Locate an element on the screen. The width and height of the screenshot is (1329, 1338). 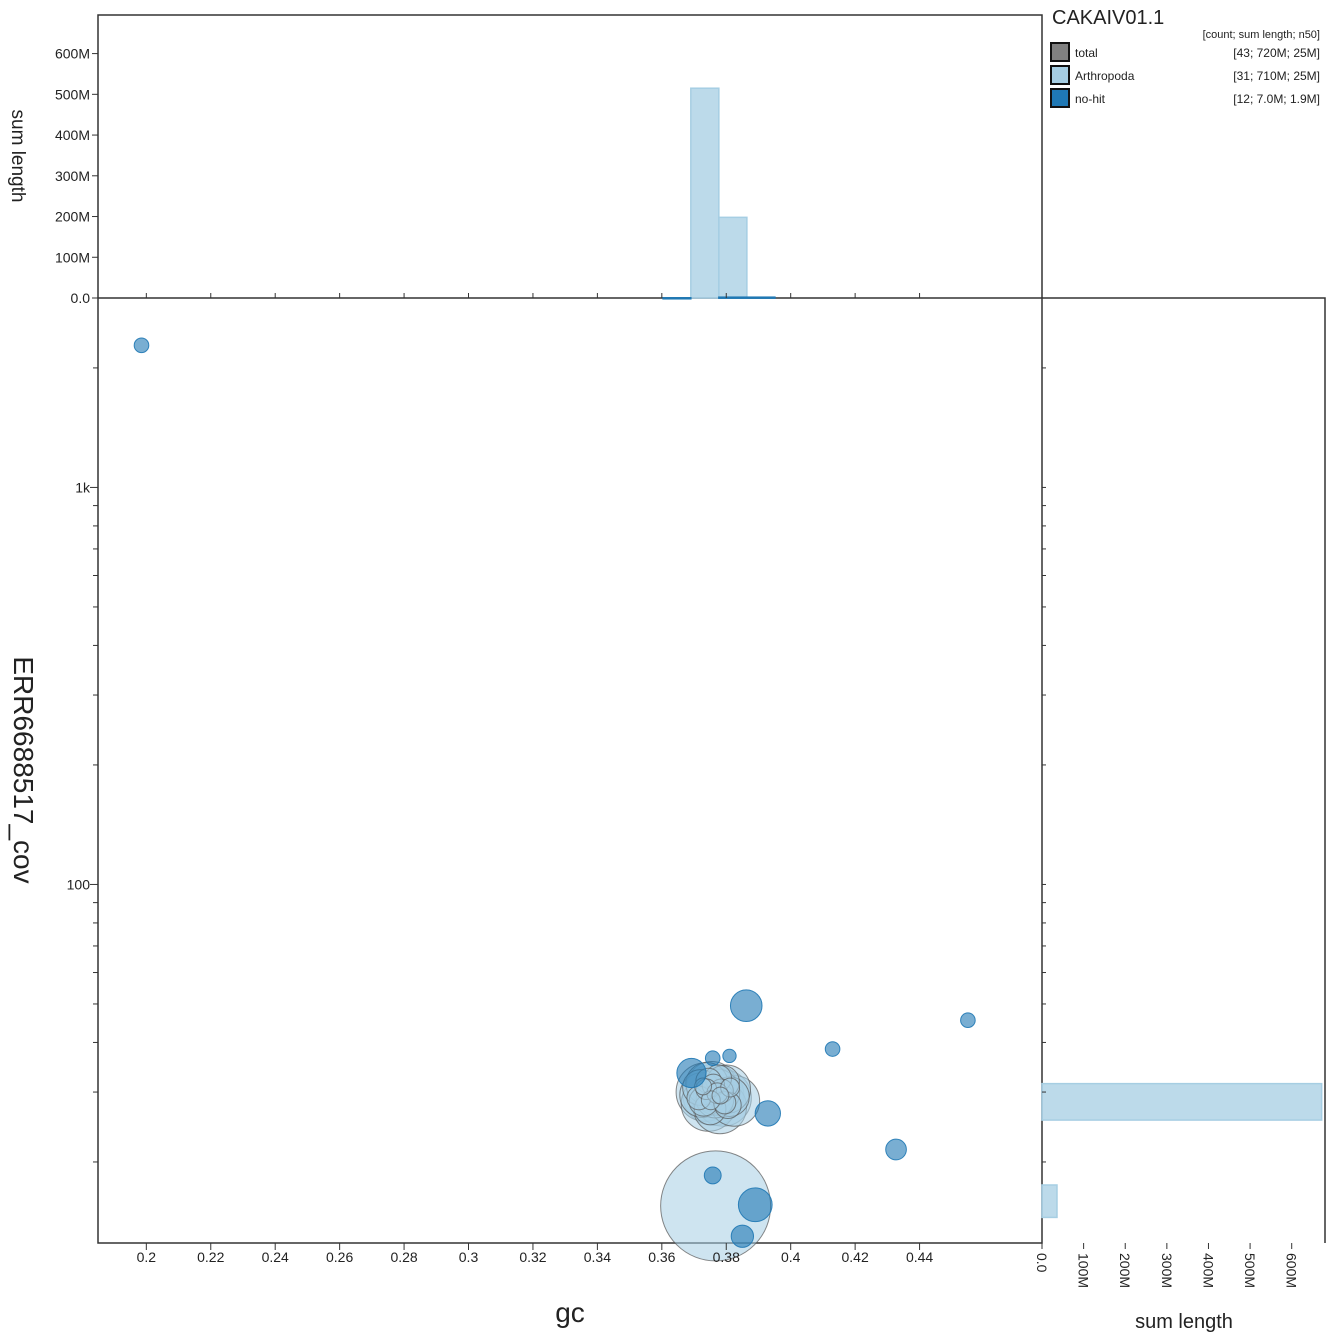
legend-swatch-arthropoda is located at coordinates (1060, 75).